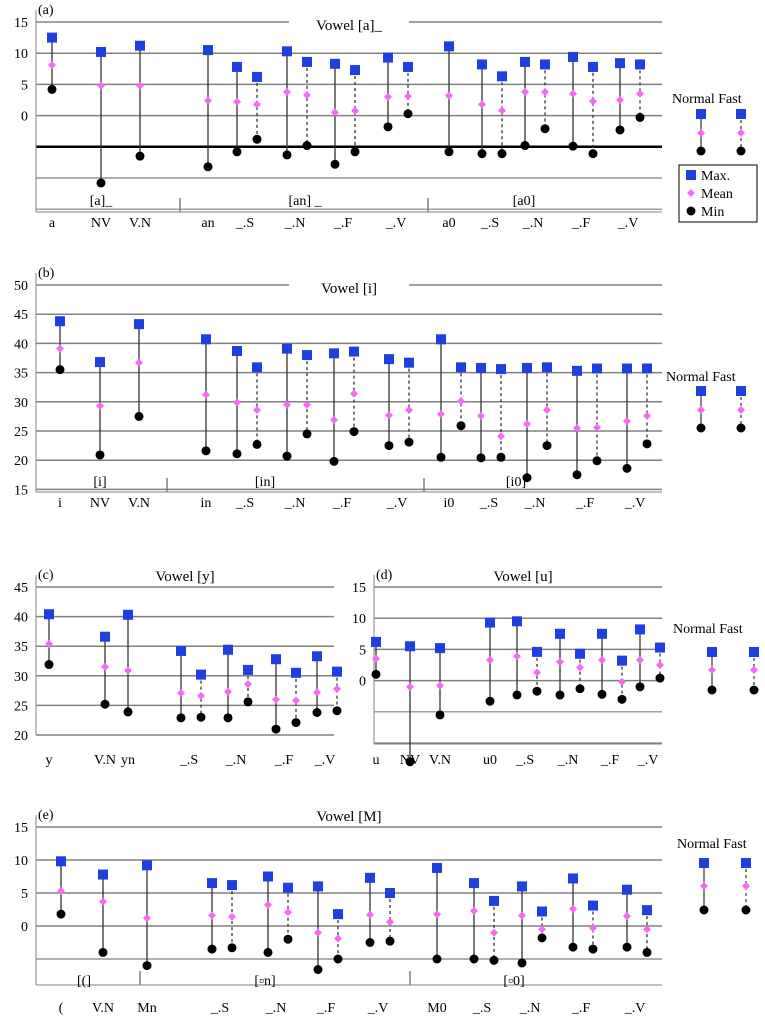 The image size is (765, 1021). What do you see at coordinates (49, 760) in the screenshot?
I see `category-label: y` at bounding box center [49, 760].